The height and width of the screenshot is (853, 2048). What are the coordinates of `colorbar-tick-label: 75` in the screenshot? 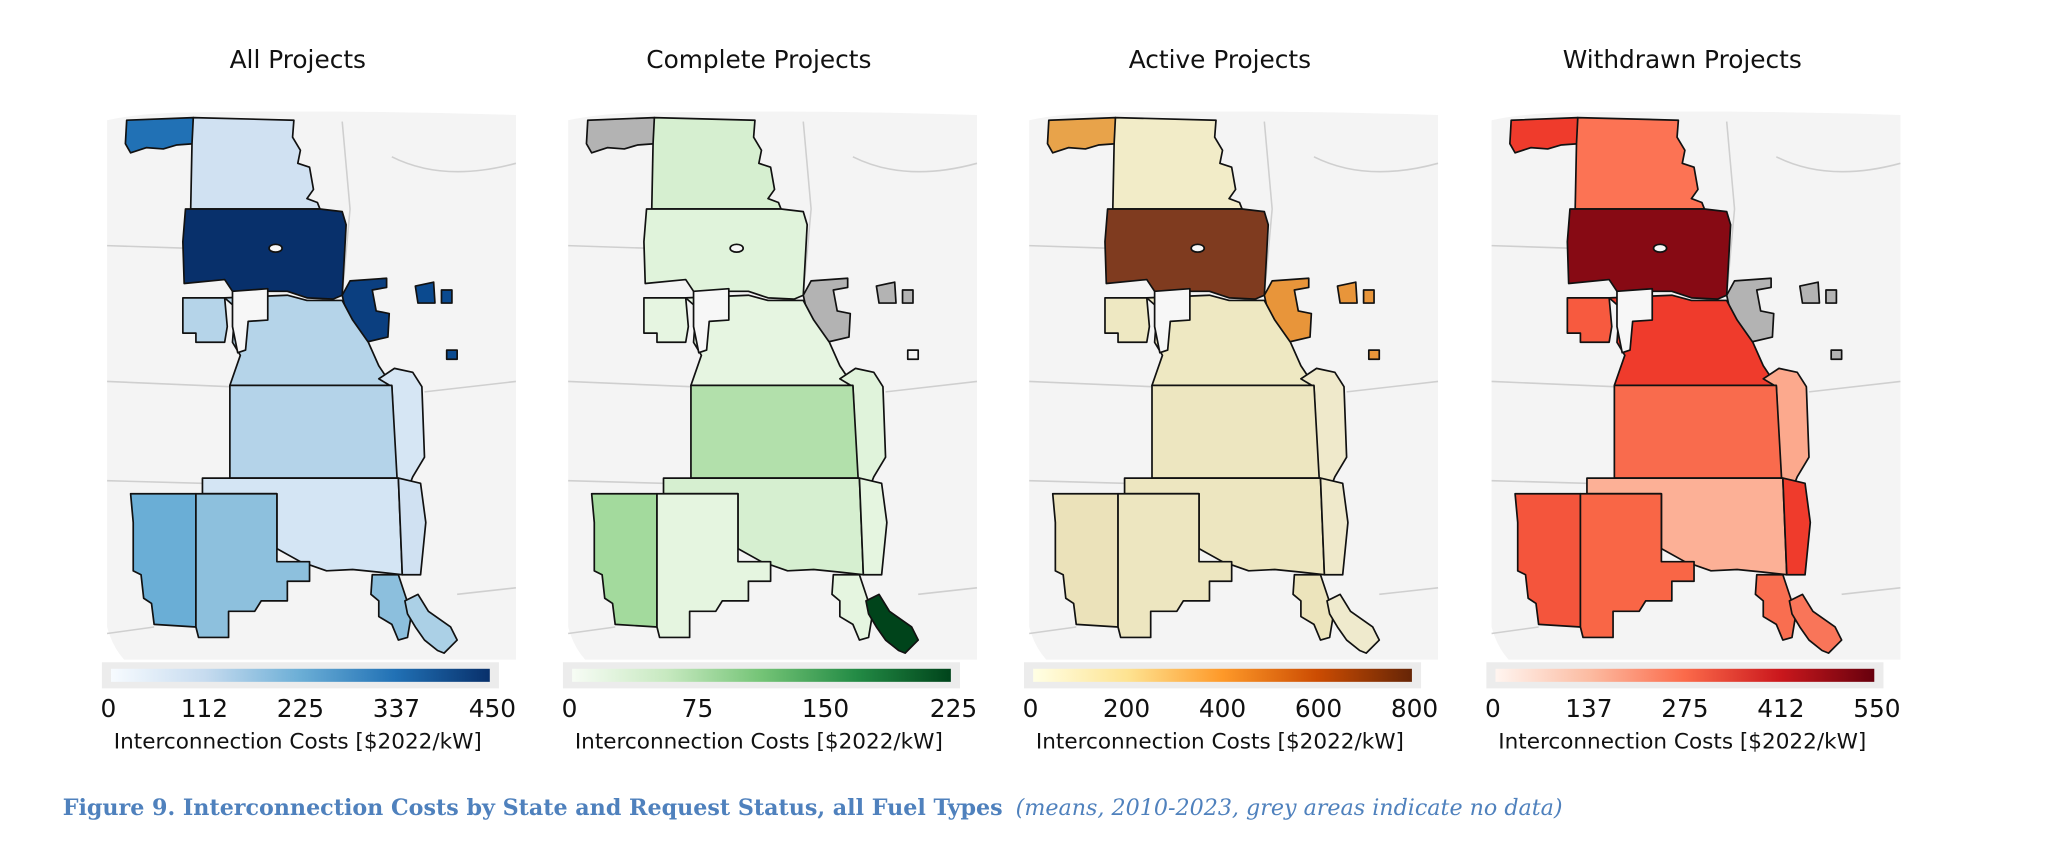 It's located at (698, 708).